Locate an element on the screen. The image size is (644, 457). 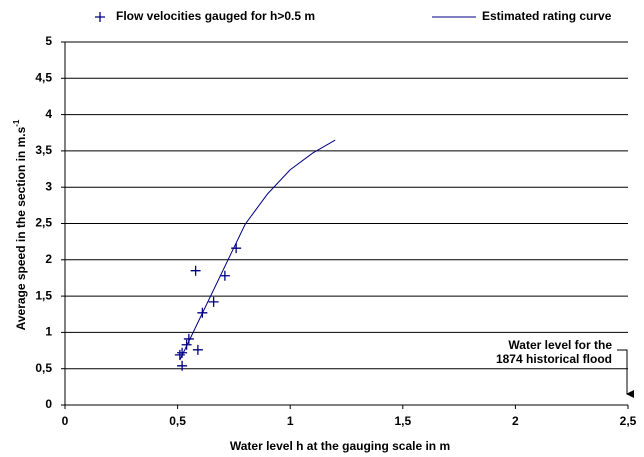
y-tick-label: 4 is located at coordinates (48, 114).